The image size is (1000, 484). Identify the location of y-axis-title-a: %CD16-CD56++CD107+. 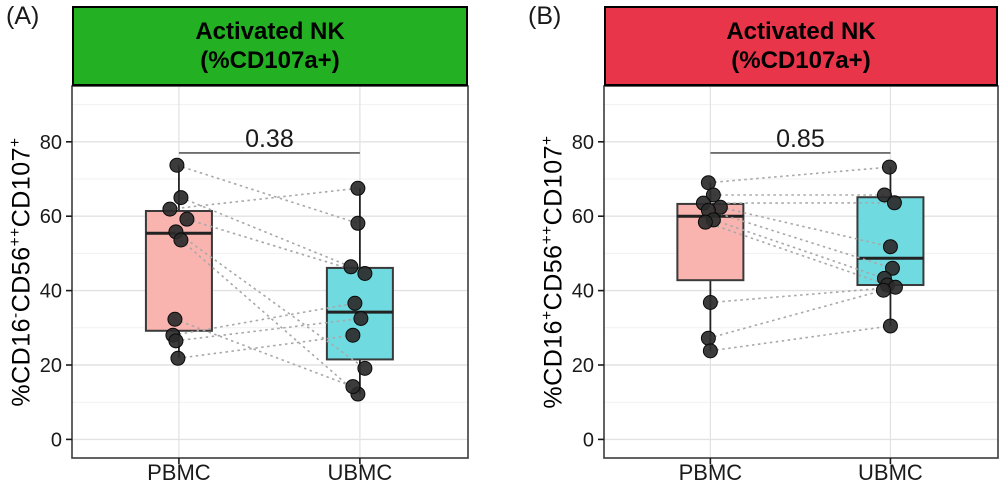
(21, 271).